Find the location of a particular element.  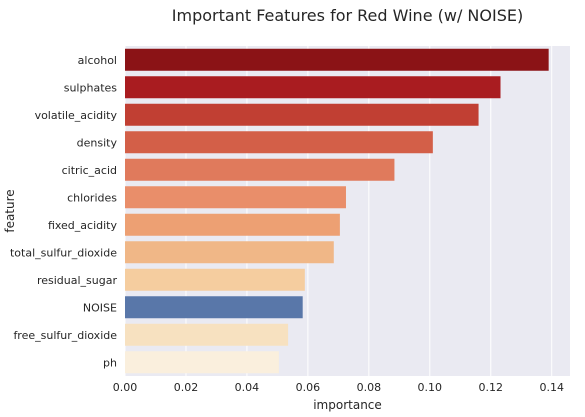

x-tick-label: 0.04 is located at coordinates (247, 387).